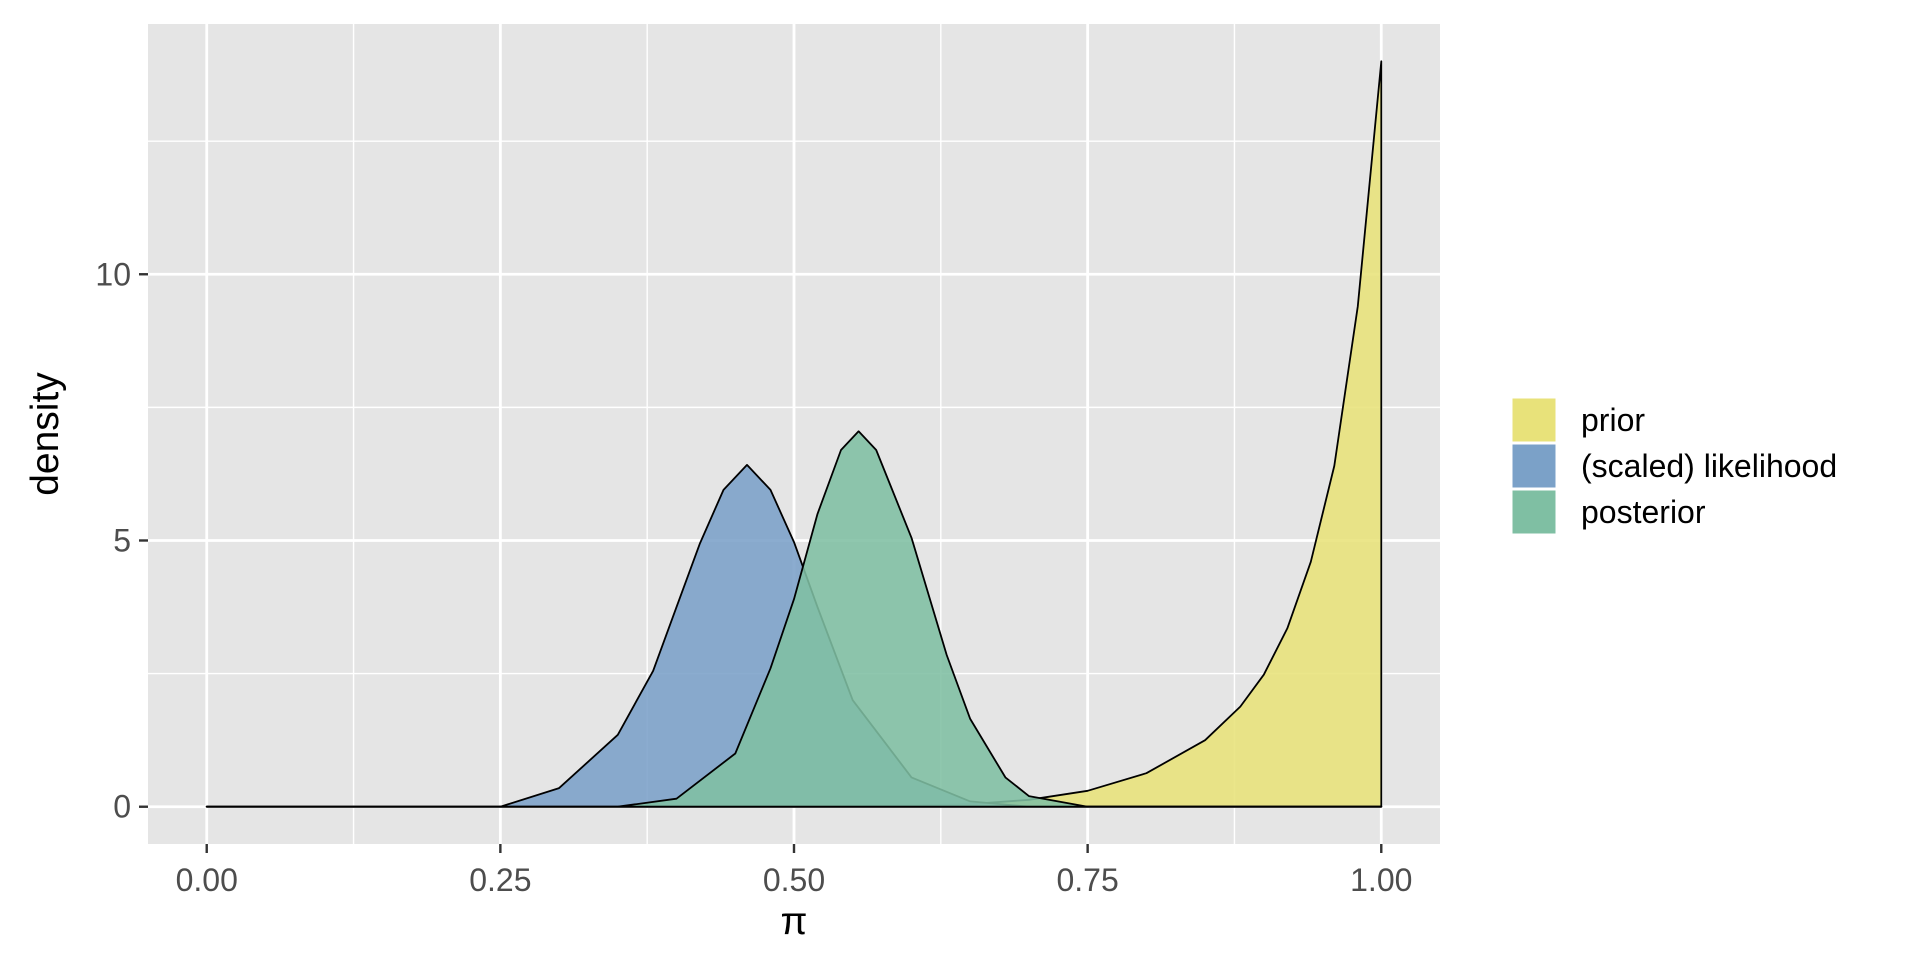  I want to click on y-tick-label: 10, so click(113, 274).